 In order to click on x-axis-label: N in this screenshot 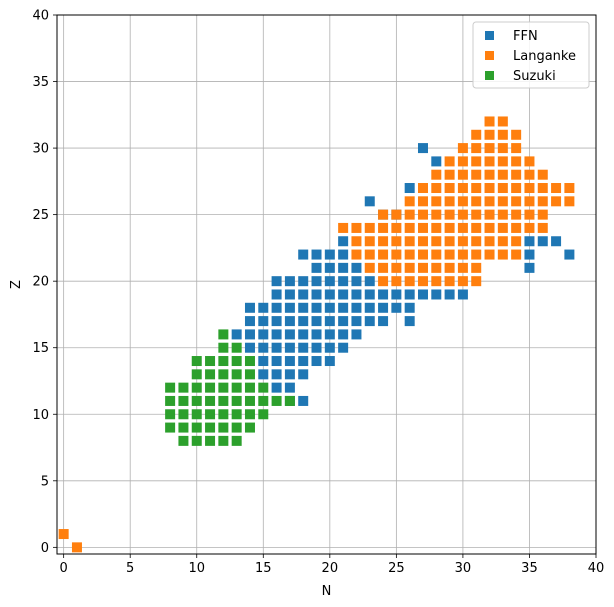, I will do `click(327, 591)`.